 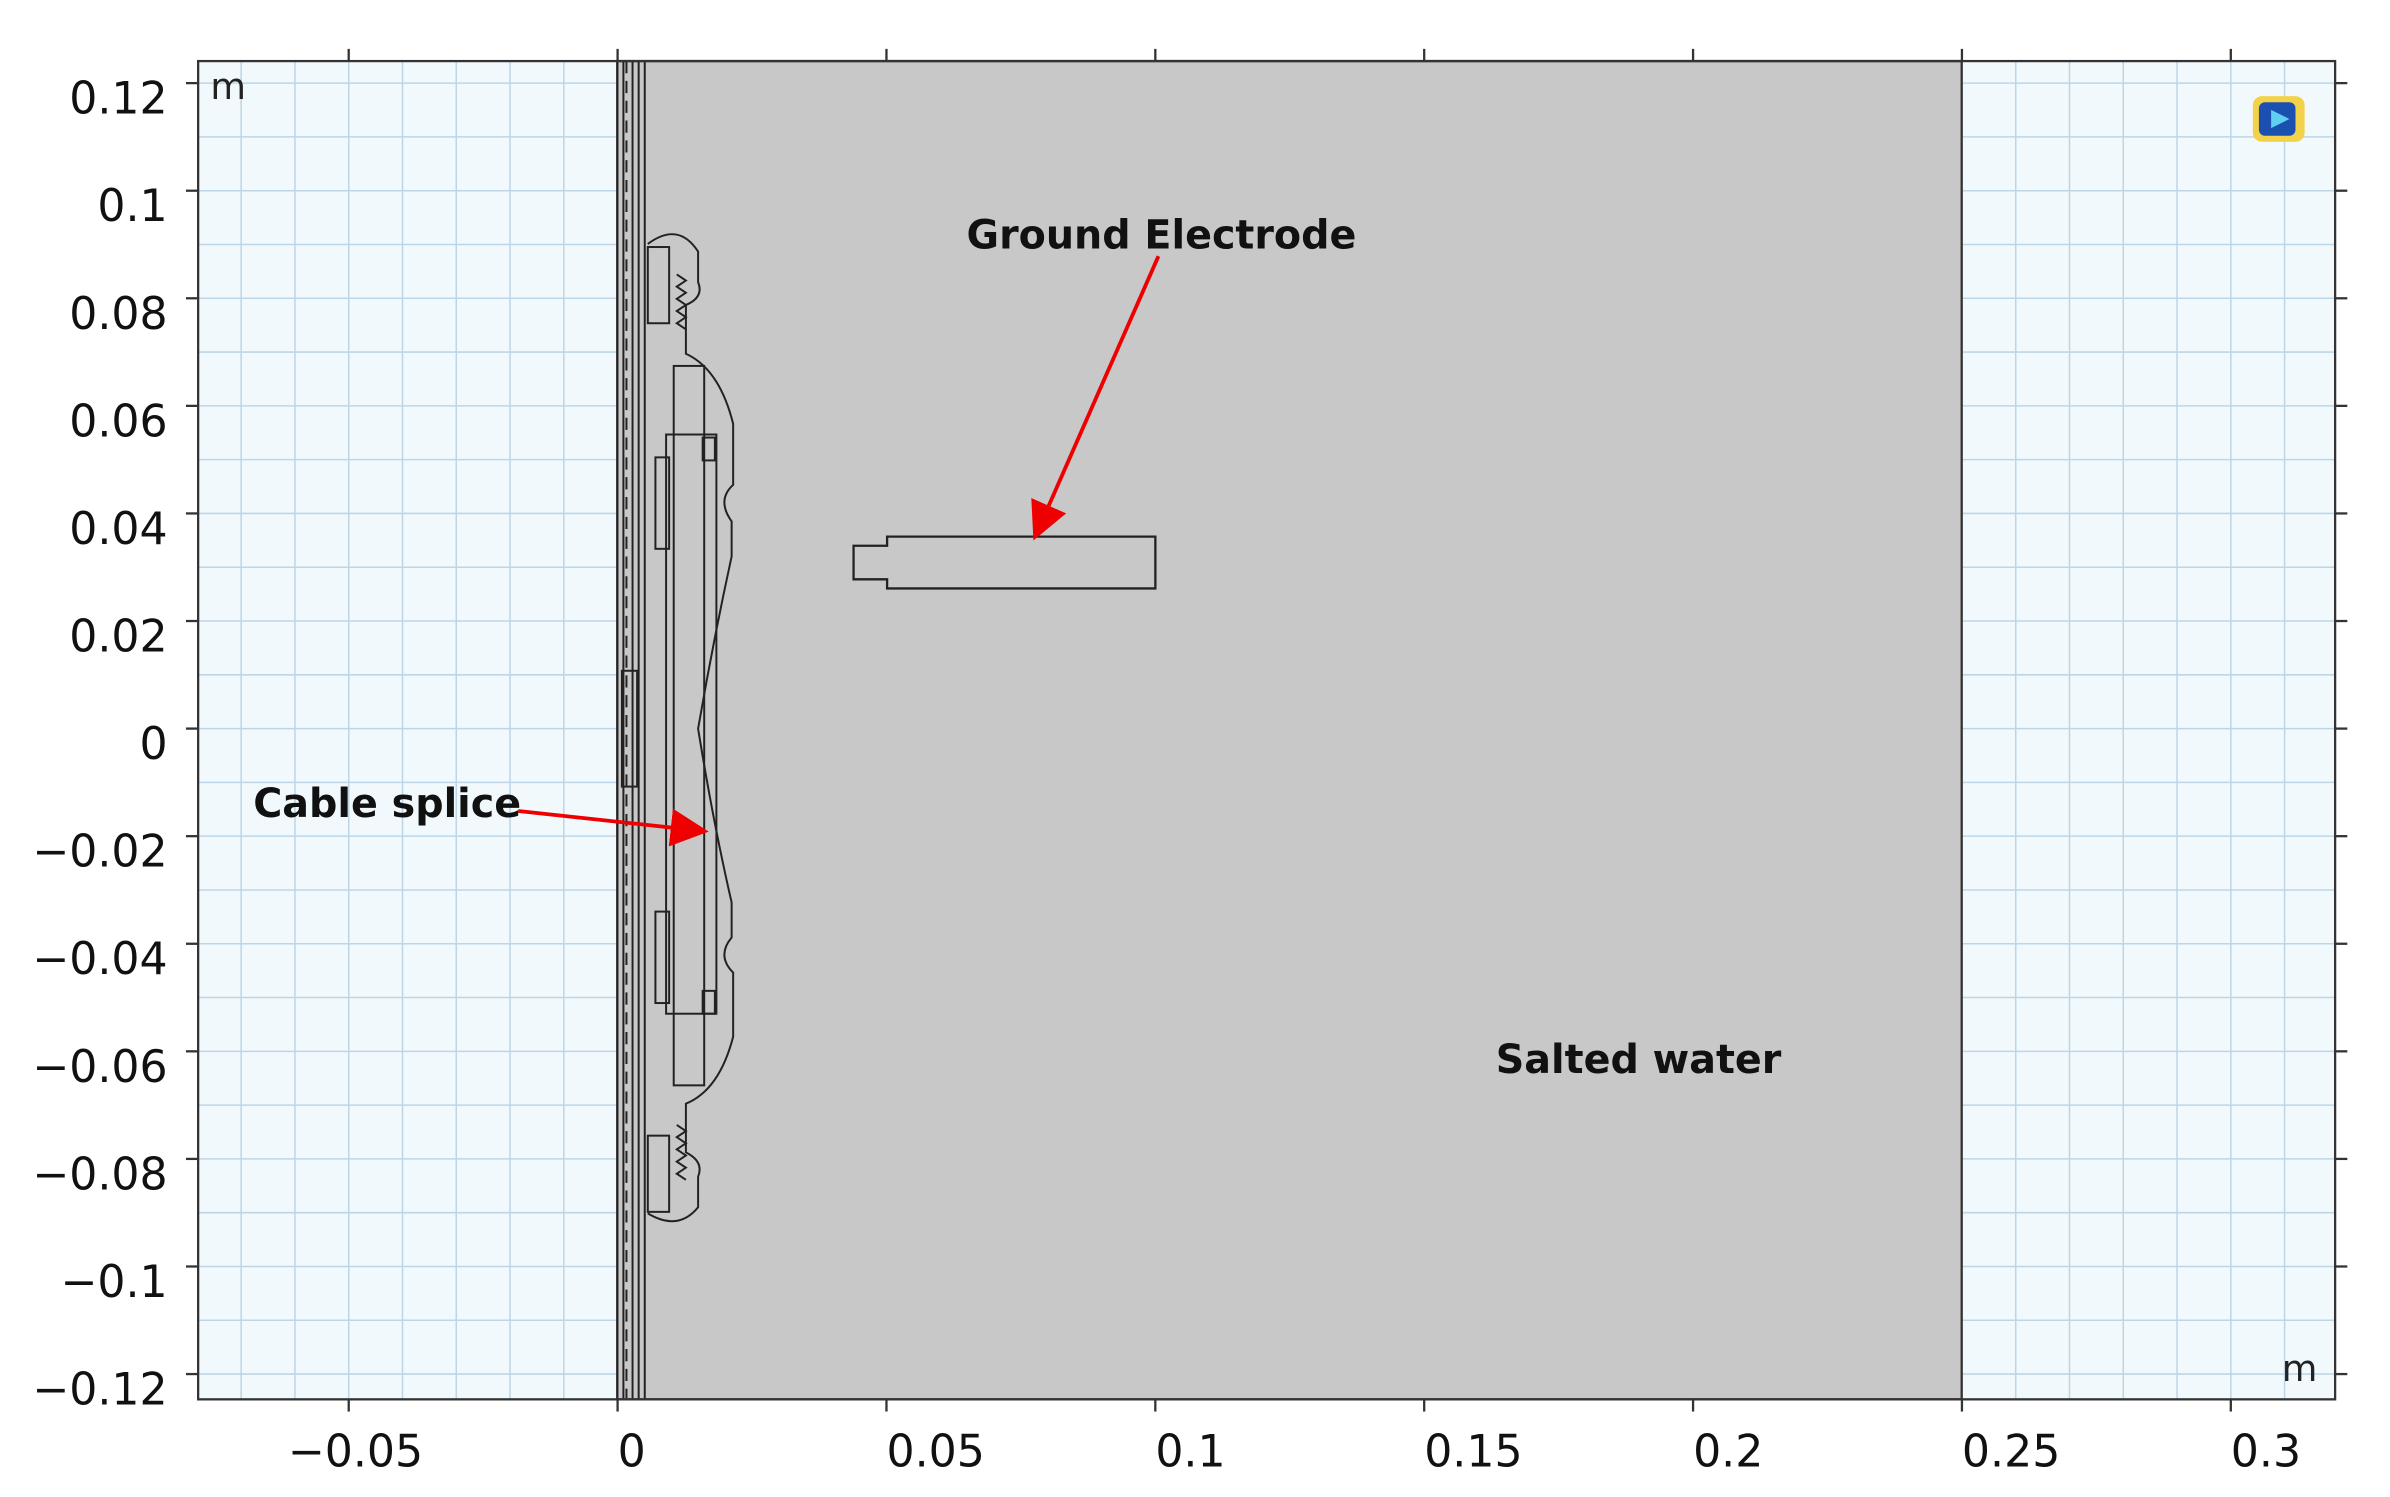 What do you see at coordinates (675, 730) in the screenshot?
I see `cable-splice` at bounding box center [675, 730].